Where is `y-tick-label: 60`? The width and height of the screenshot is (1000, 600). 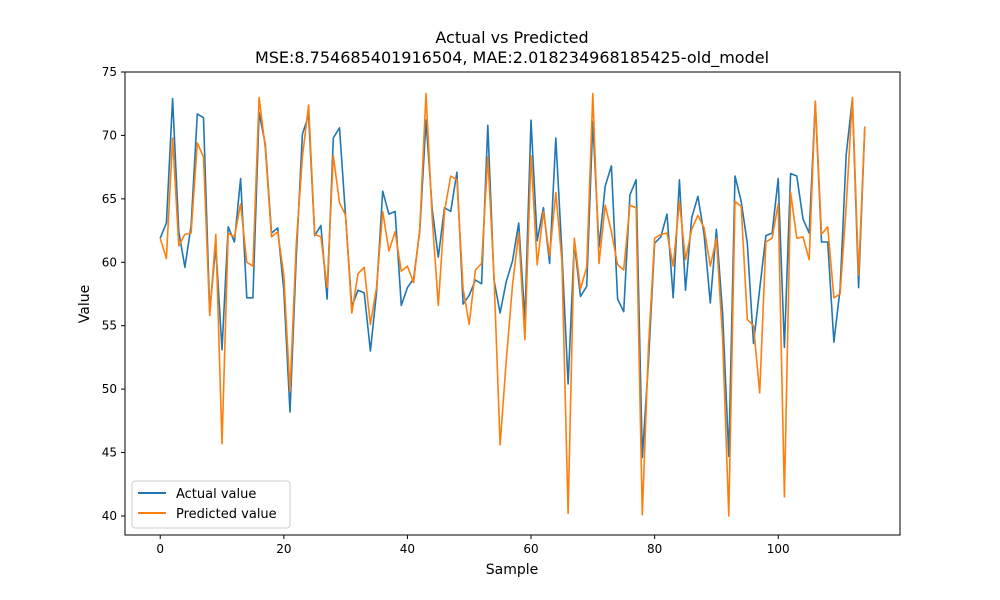
y-tick-label: 60 is located at coordinates (109, 262).